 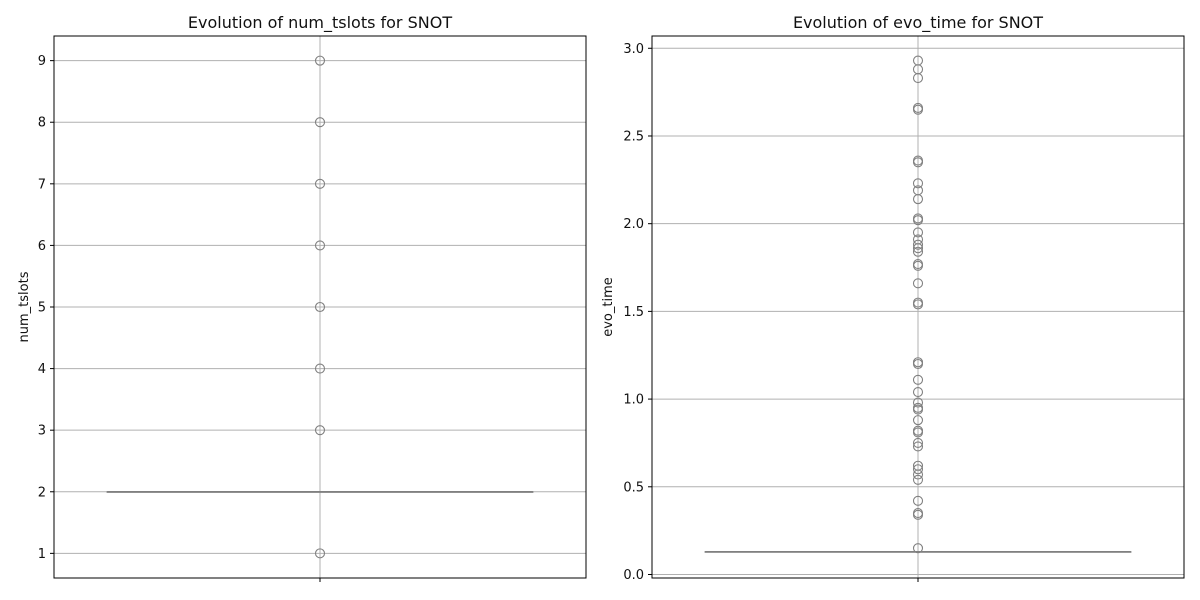 What do you see at coordinates (42, 492) in the screenshot?
I see `y-tick-label: 2` at bounding box center [42, 492].